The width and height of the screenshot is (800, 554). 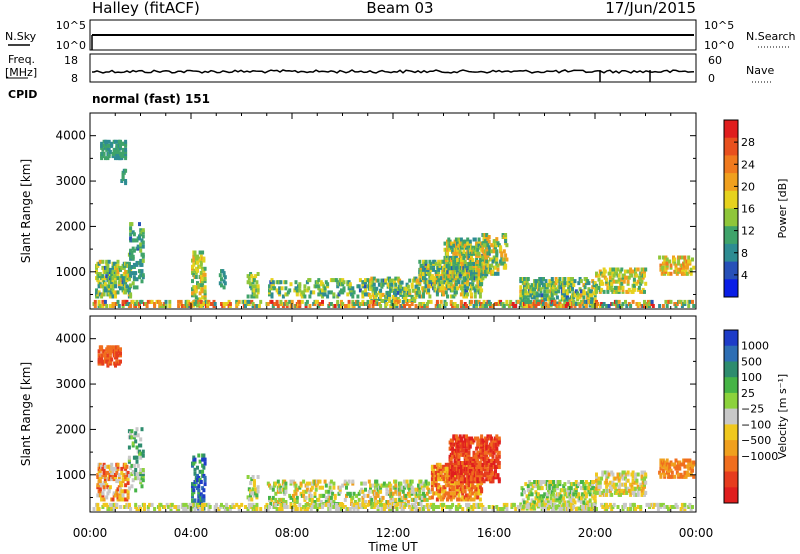 I want to click on power-colorbar-segment, so click(x=731, y=146).